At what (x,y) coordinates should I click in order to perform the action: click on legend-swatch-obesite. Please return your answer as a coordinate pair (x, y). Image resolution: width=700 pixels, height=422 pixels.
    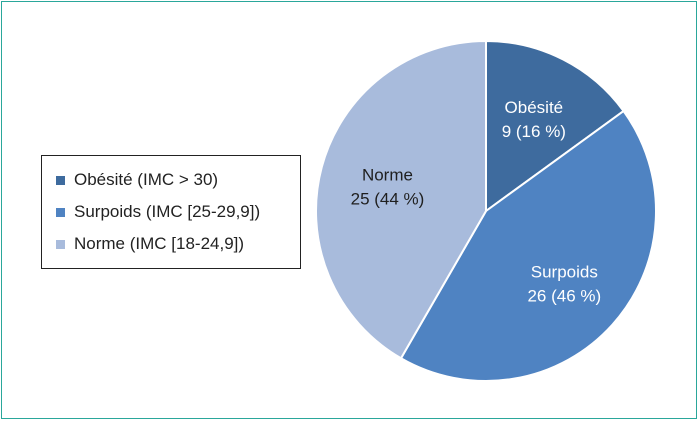
    Looking at the image, I should click on (60, 180).